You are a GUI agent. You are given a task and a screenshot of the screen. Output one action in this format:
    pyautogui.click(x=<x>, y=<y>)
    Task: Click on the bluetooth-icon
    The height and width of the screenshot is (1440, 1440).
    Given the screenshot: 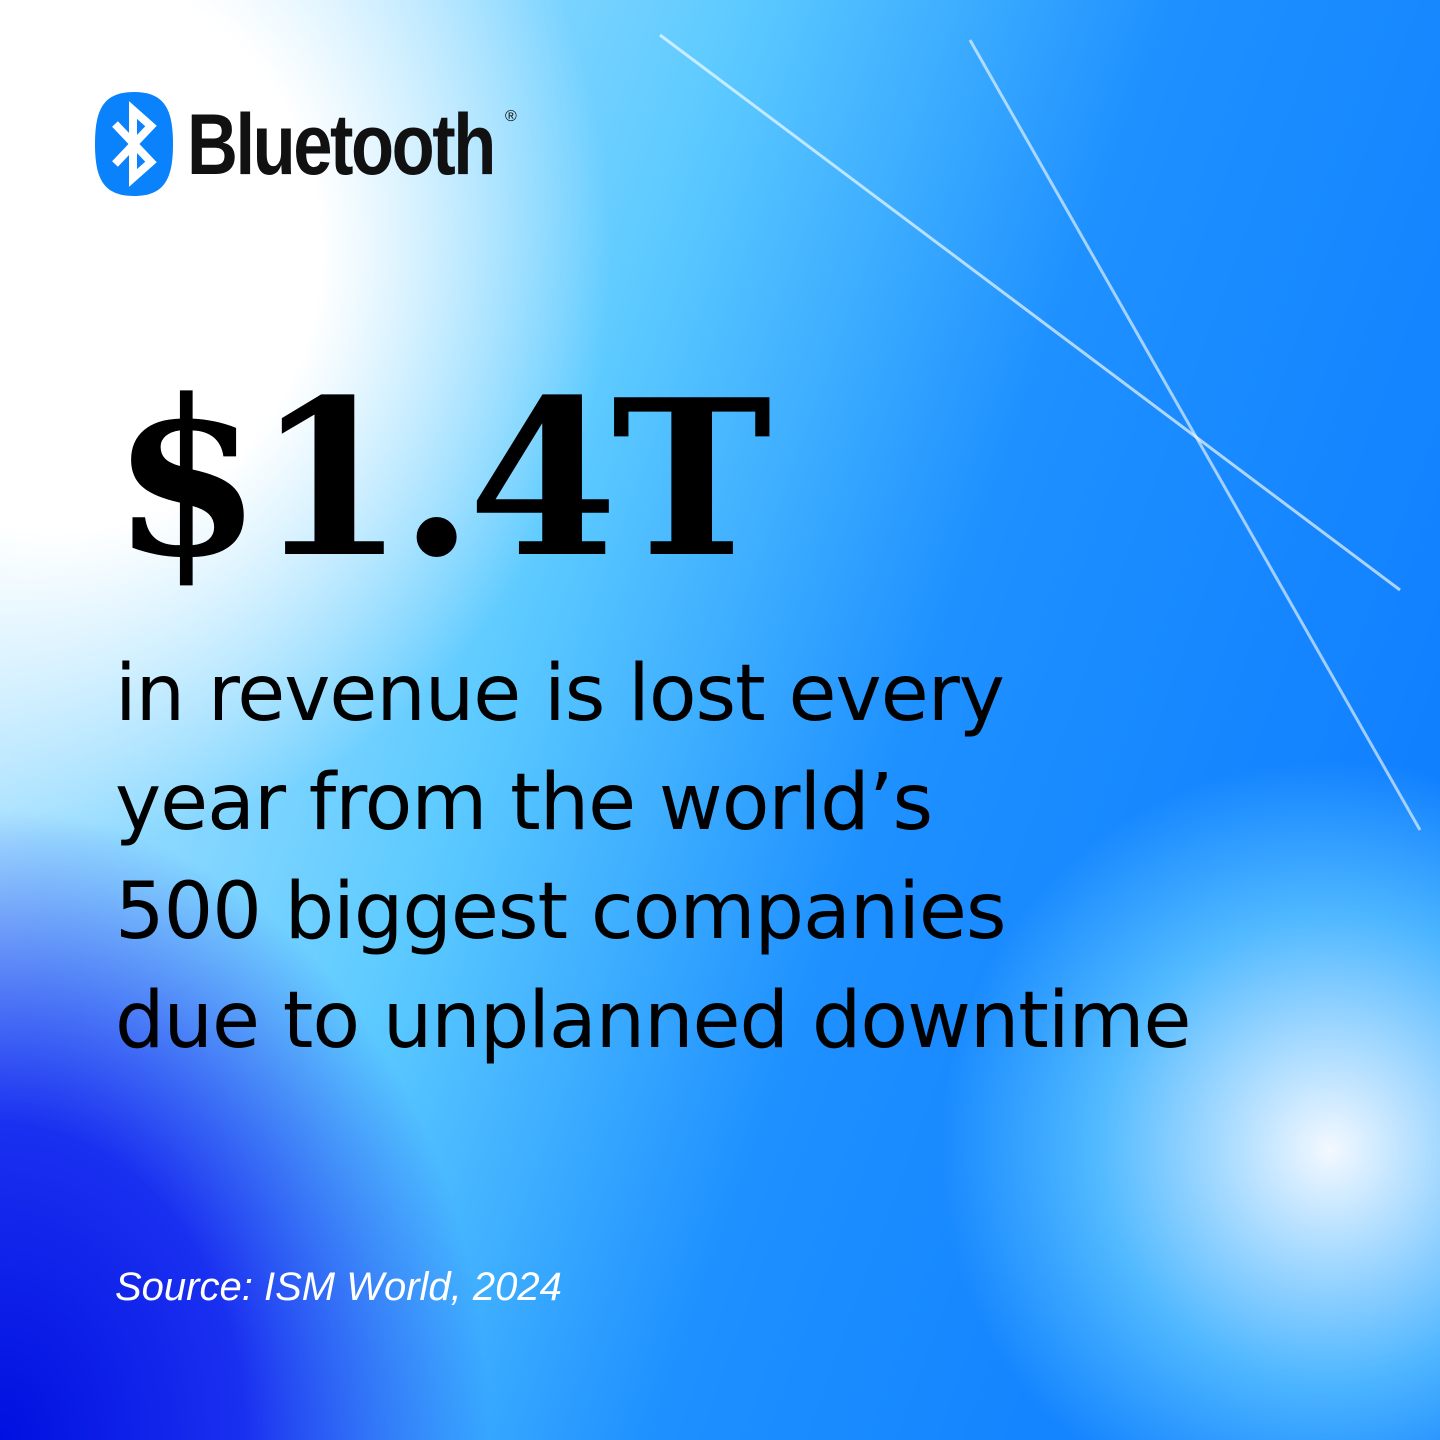 What is the action you would take?
    pyautogui.click(x=134, y=144)
    